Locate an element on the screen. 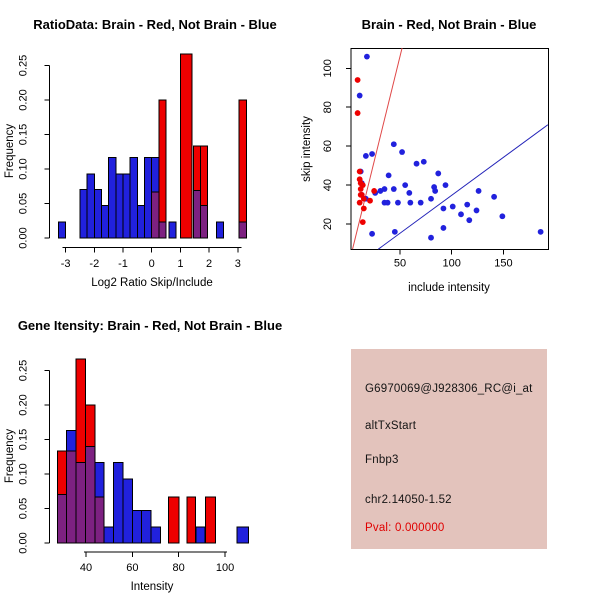 This screenshot has height=600, width=600. gene-name-text: Fnbp3 is located at coordinates (382, 460).